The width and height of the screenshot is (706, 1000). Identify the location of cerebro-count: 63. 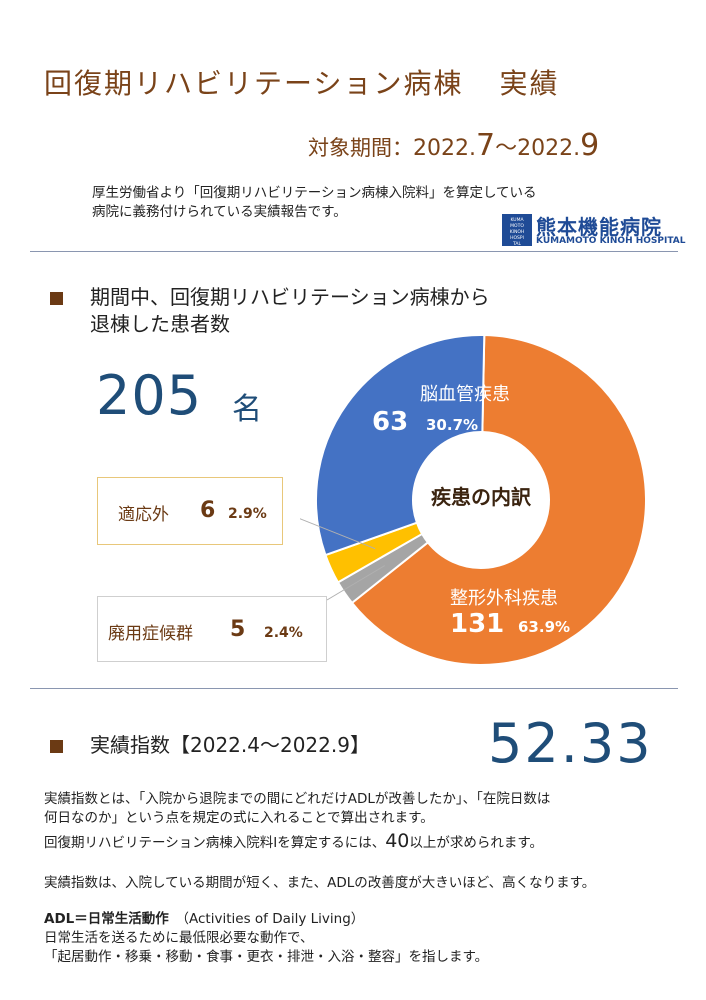
(390, 422).